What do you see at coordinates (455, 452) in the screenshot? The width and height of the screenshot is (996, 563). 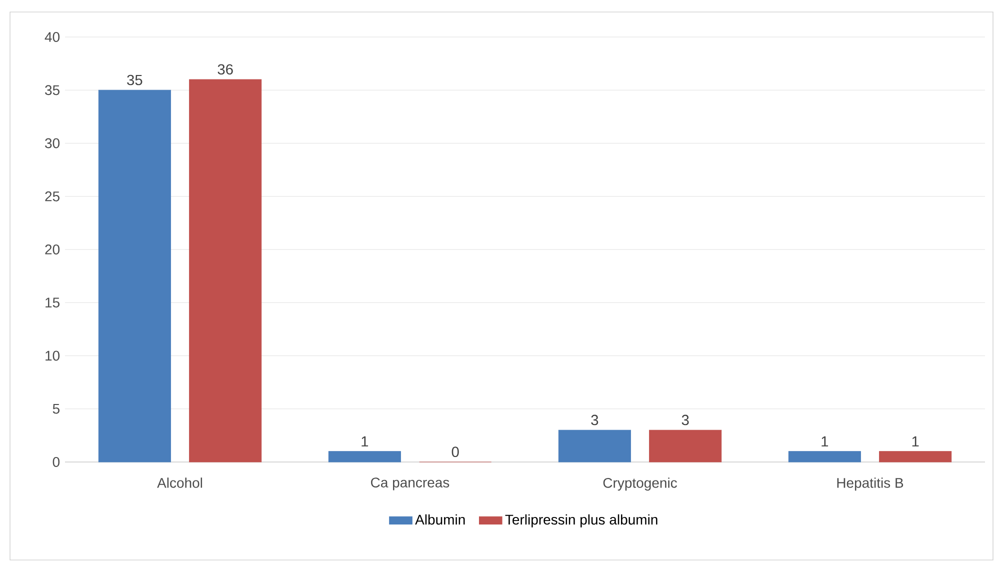 I see `data-label: 0` at bounding box center [455, 452].